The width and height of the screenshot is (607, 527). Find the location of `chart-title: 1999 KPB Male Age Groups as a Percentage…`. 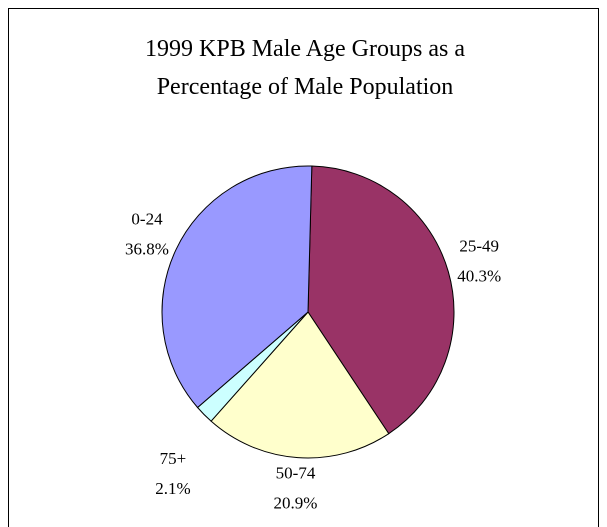

chart-title: 1999 KPB Male Age Groups as a Percentage… is located at coordinates (305, 68).